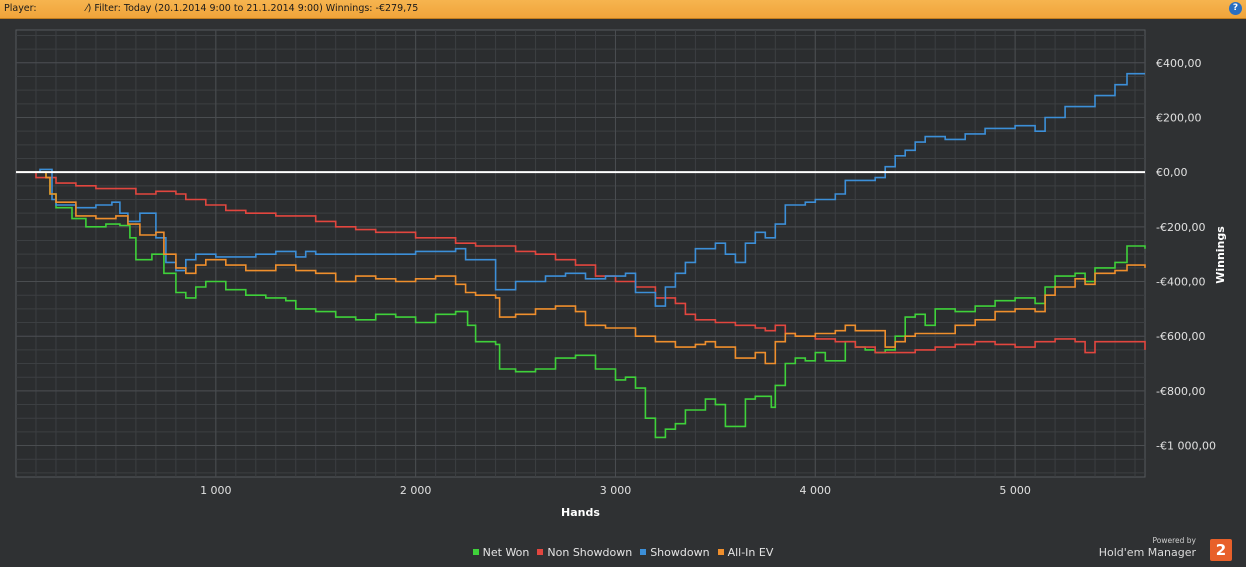 Image resolution: width=1246 pixels, height=567 pixels. What do you see at coordinates (1015, 490) in the screenshot?
I see `x-tick-label: 5 000` at bounding box center [1015, 490].